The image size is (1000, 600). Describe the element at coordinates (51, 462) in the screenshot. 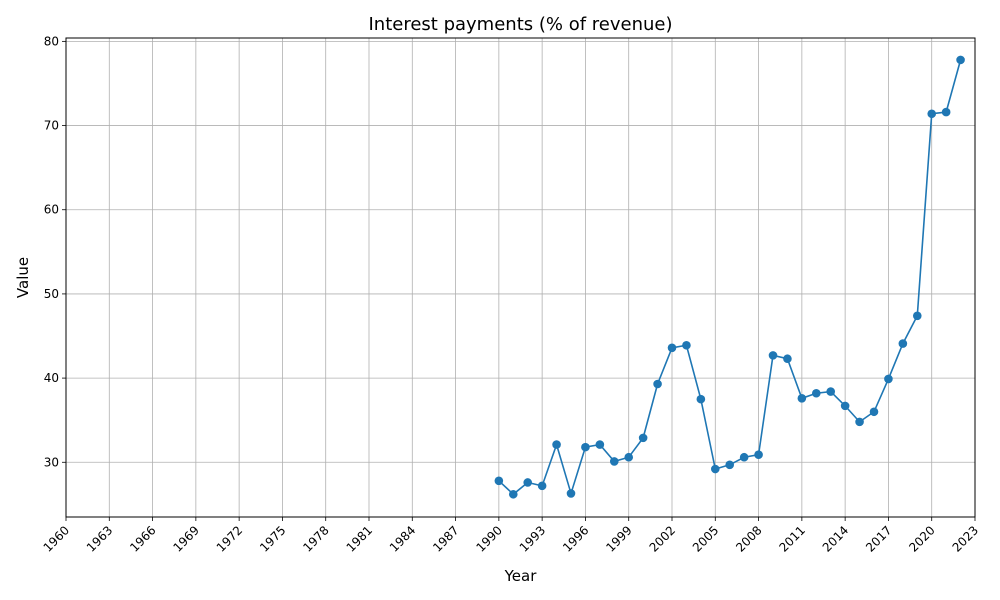

I see `y-tick-label: 30` at that location.